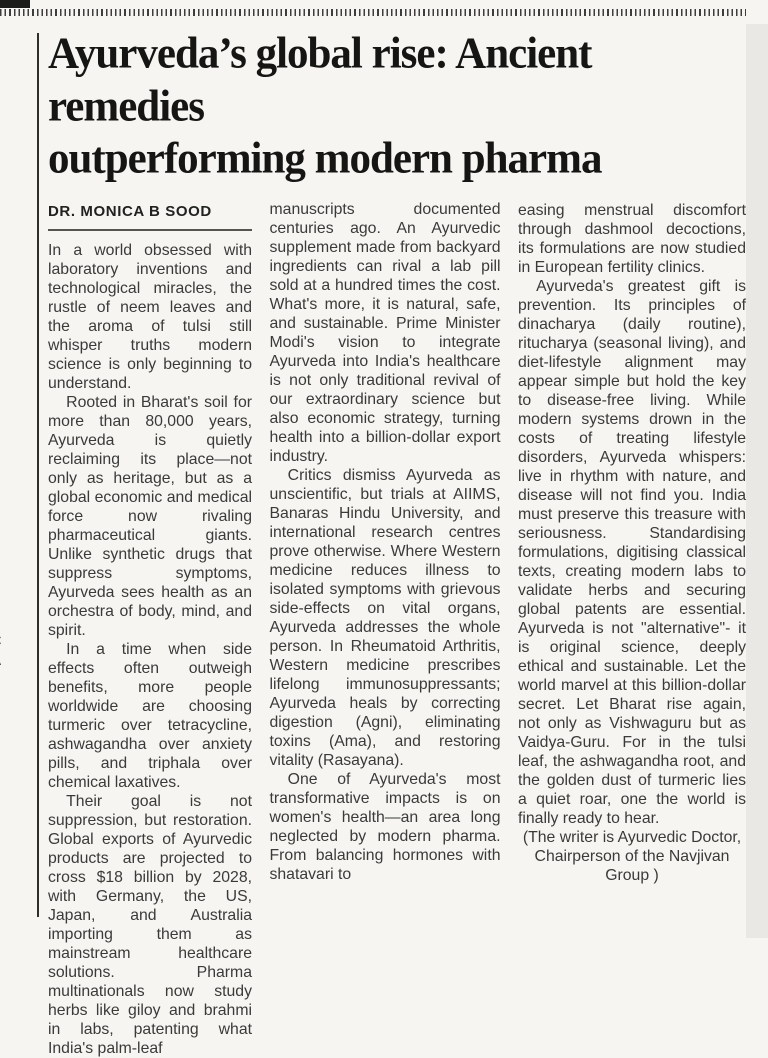 The image size is (768, 1058). Describe the element at coordinates (15, 4) in the screenshot. I see `top-left-registration-mark` at that location.